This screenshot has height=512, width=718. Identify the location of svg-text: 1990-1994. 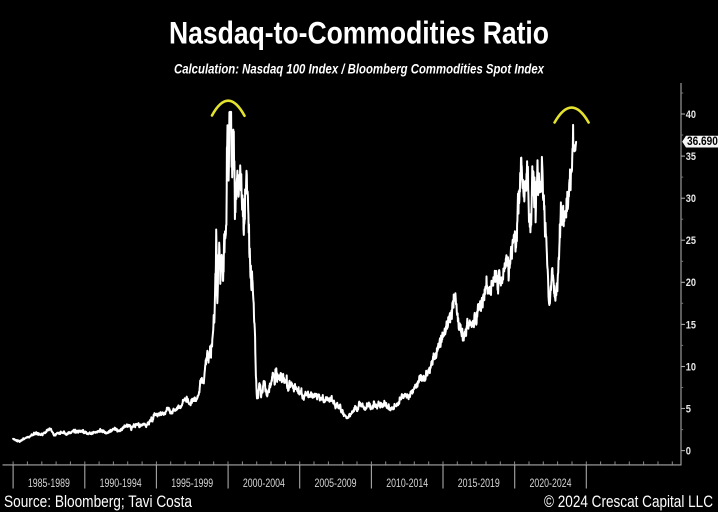
(121, 483).